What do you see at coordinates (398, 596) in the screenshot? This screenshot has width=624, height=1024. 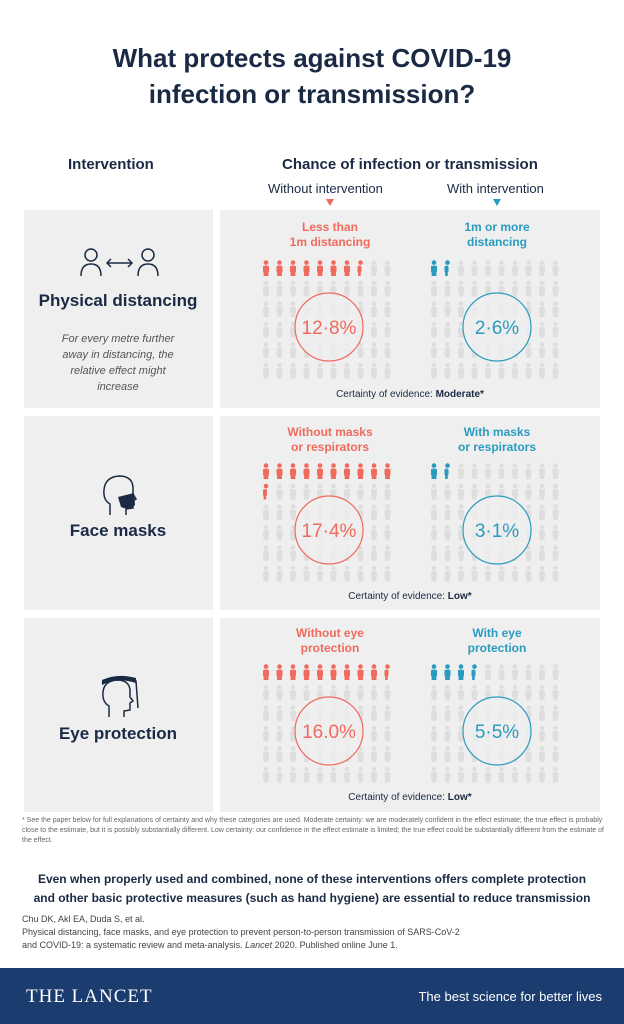 I see `certainty-prefix: Certainty of evidence:` at bounding box center [398, 596].